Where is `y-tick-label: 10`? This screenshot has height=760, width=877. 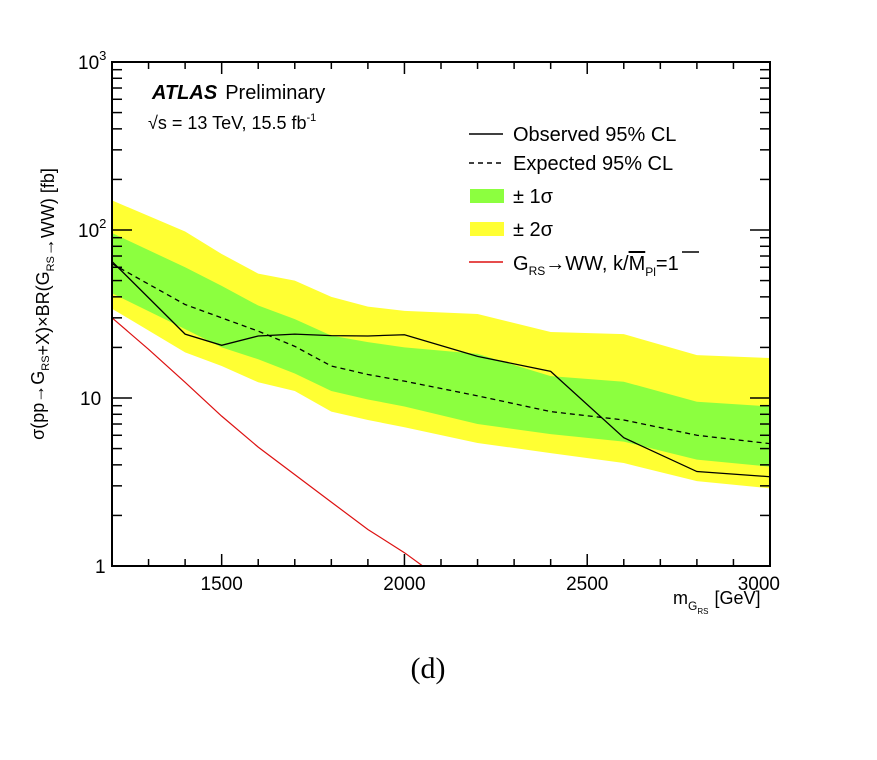 y-tick-label: 10 is located at coordinates (90, 399).